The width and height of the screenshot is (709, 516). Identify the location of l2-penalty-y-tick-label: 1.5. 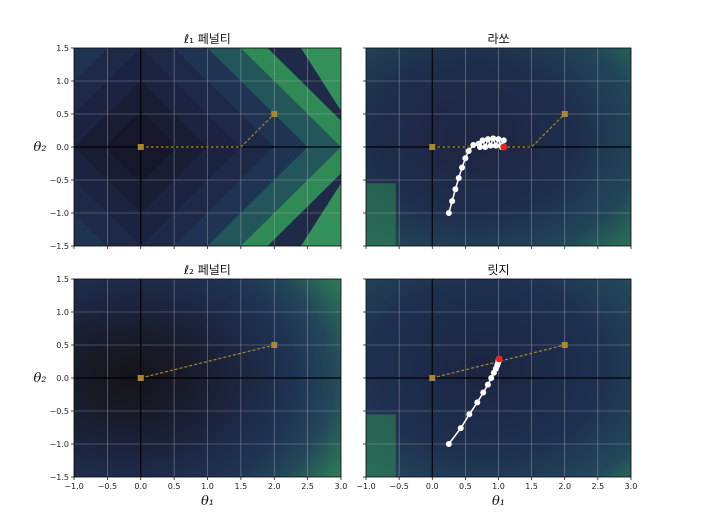
(62, 279).